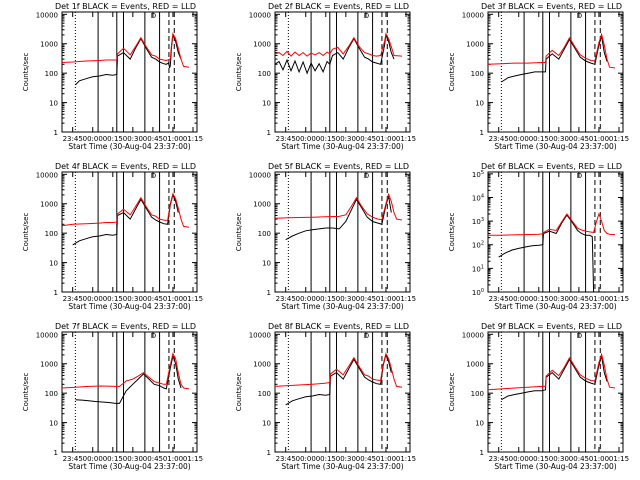 Image resolution: width=640 pixels, height=480 pixels. What do you see at coordinates (125, 50) in the screenshot?
I see `panel-1-series-lld` at bounding box center [125, 50].